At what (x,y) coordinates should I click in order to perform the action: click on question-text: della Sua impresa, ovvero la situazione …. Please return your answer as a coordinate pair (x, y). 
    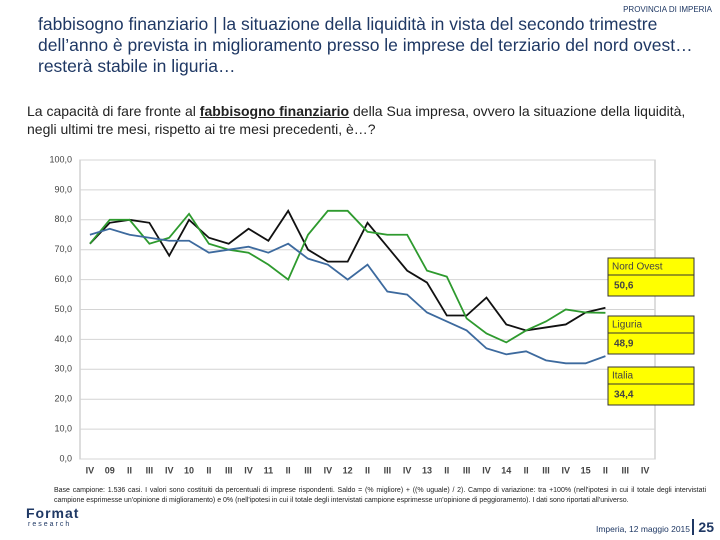
    Looking at the image, I should click on (356, 120).